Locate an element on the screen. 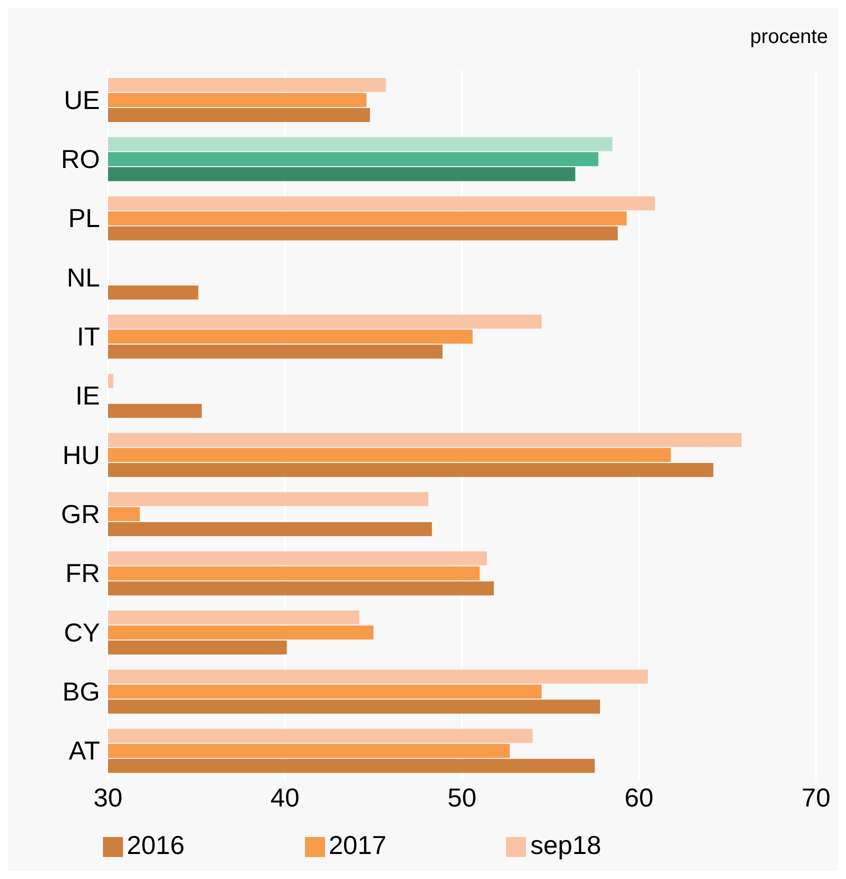 This screenshot has width=846, height=879. x-tick-label: 70 is located at coordinates (816, 797).